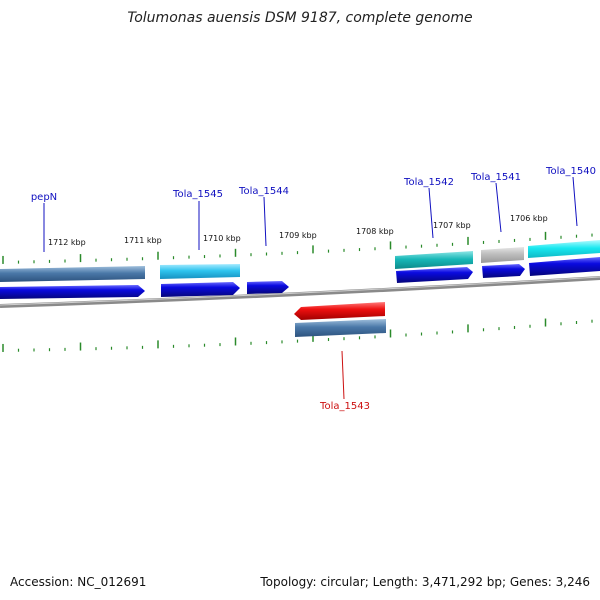  I want to click on gene-label-tola-1540: Tola_1540, so click(570, 171).